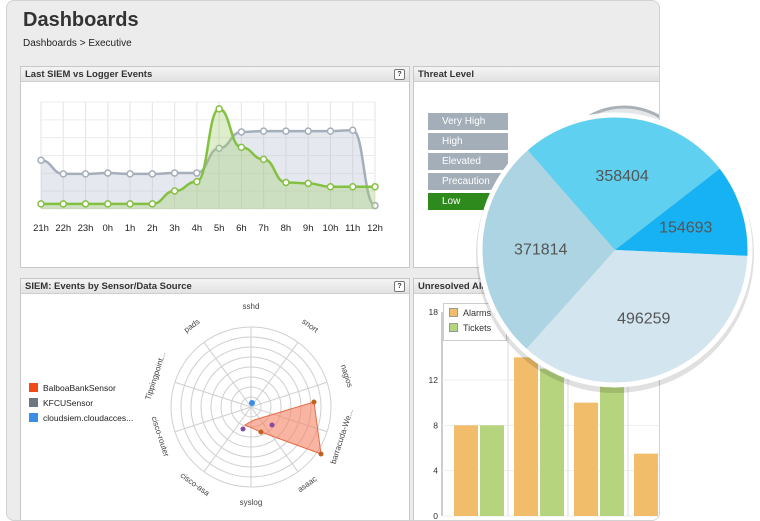 The height and width of the screenshot is (521, 760). What do you see at coordinates (347, 375) in the screenshot?
I see `radar-axis-label: nagios` at bounding box center [347, 375].